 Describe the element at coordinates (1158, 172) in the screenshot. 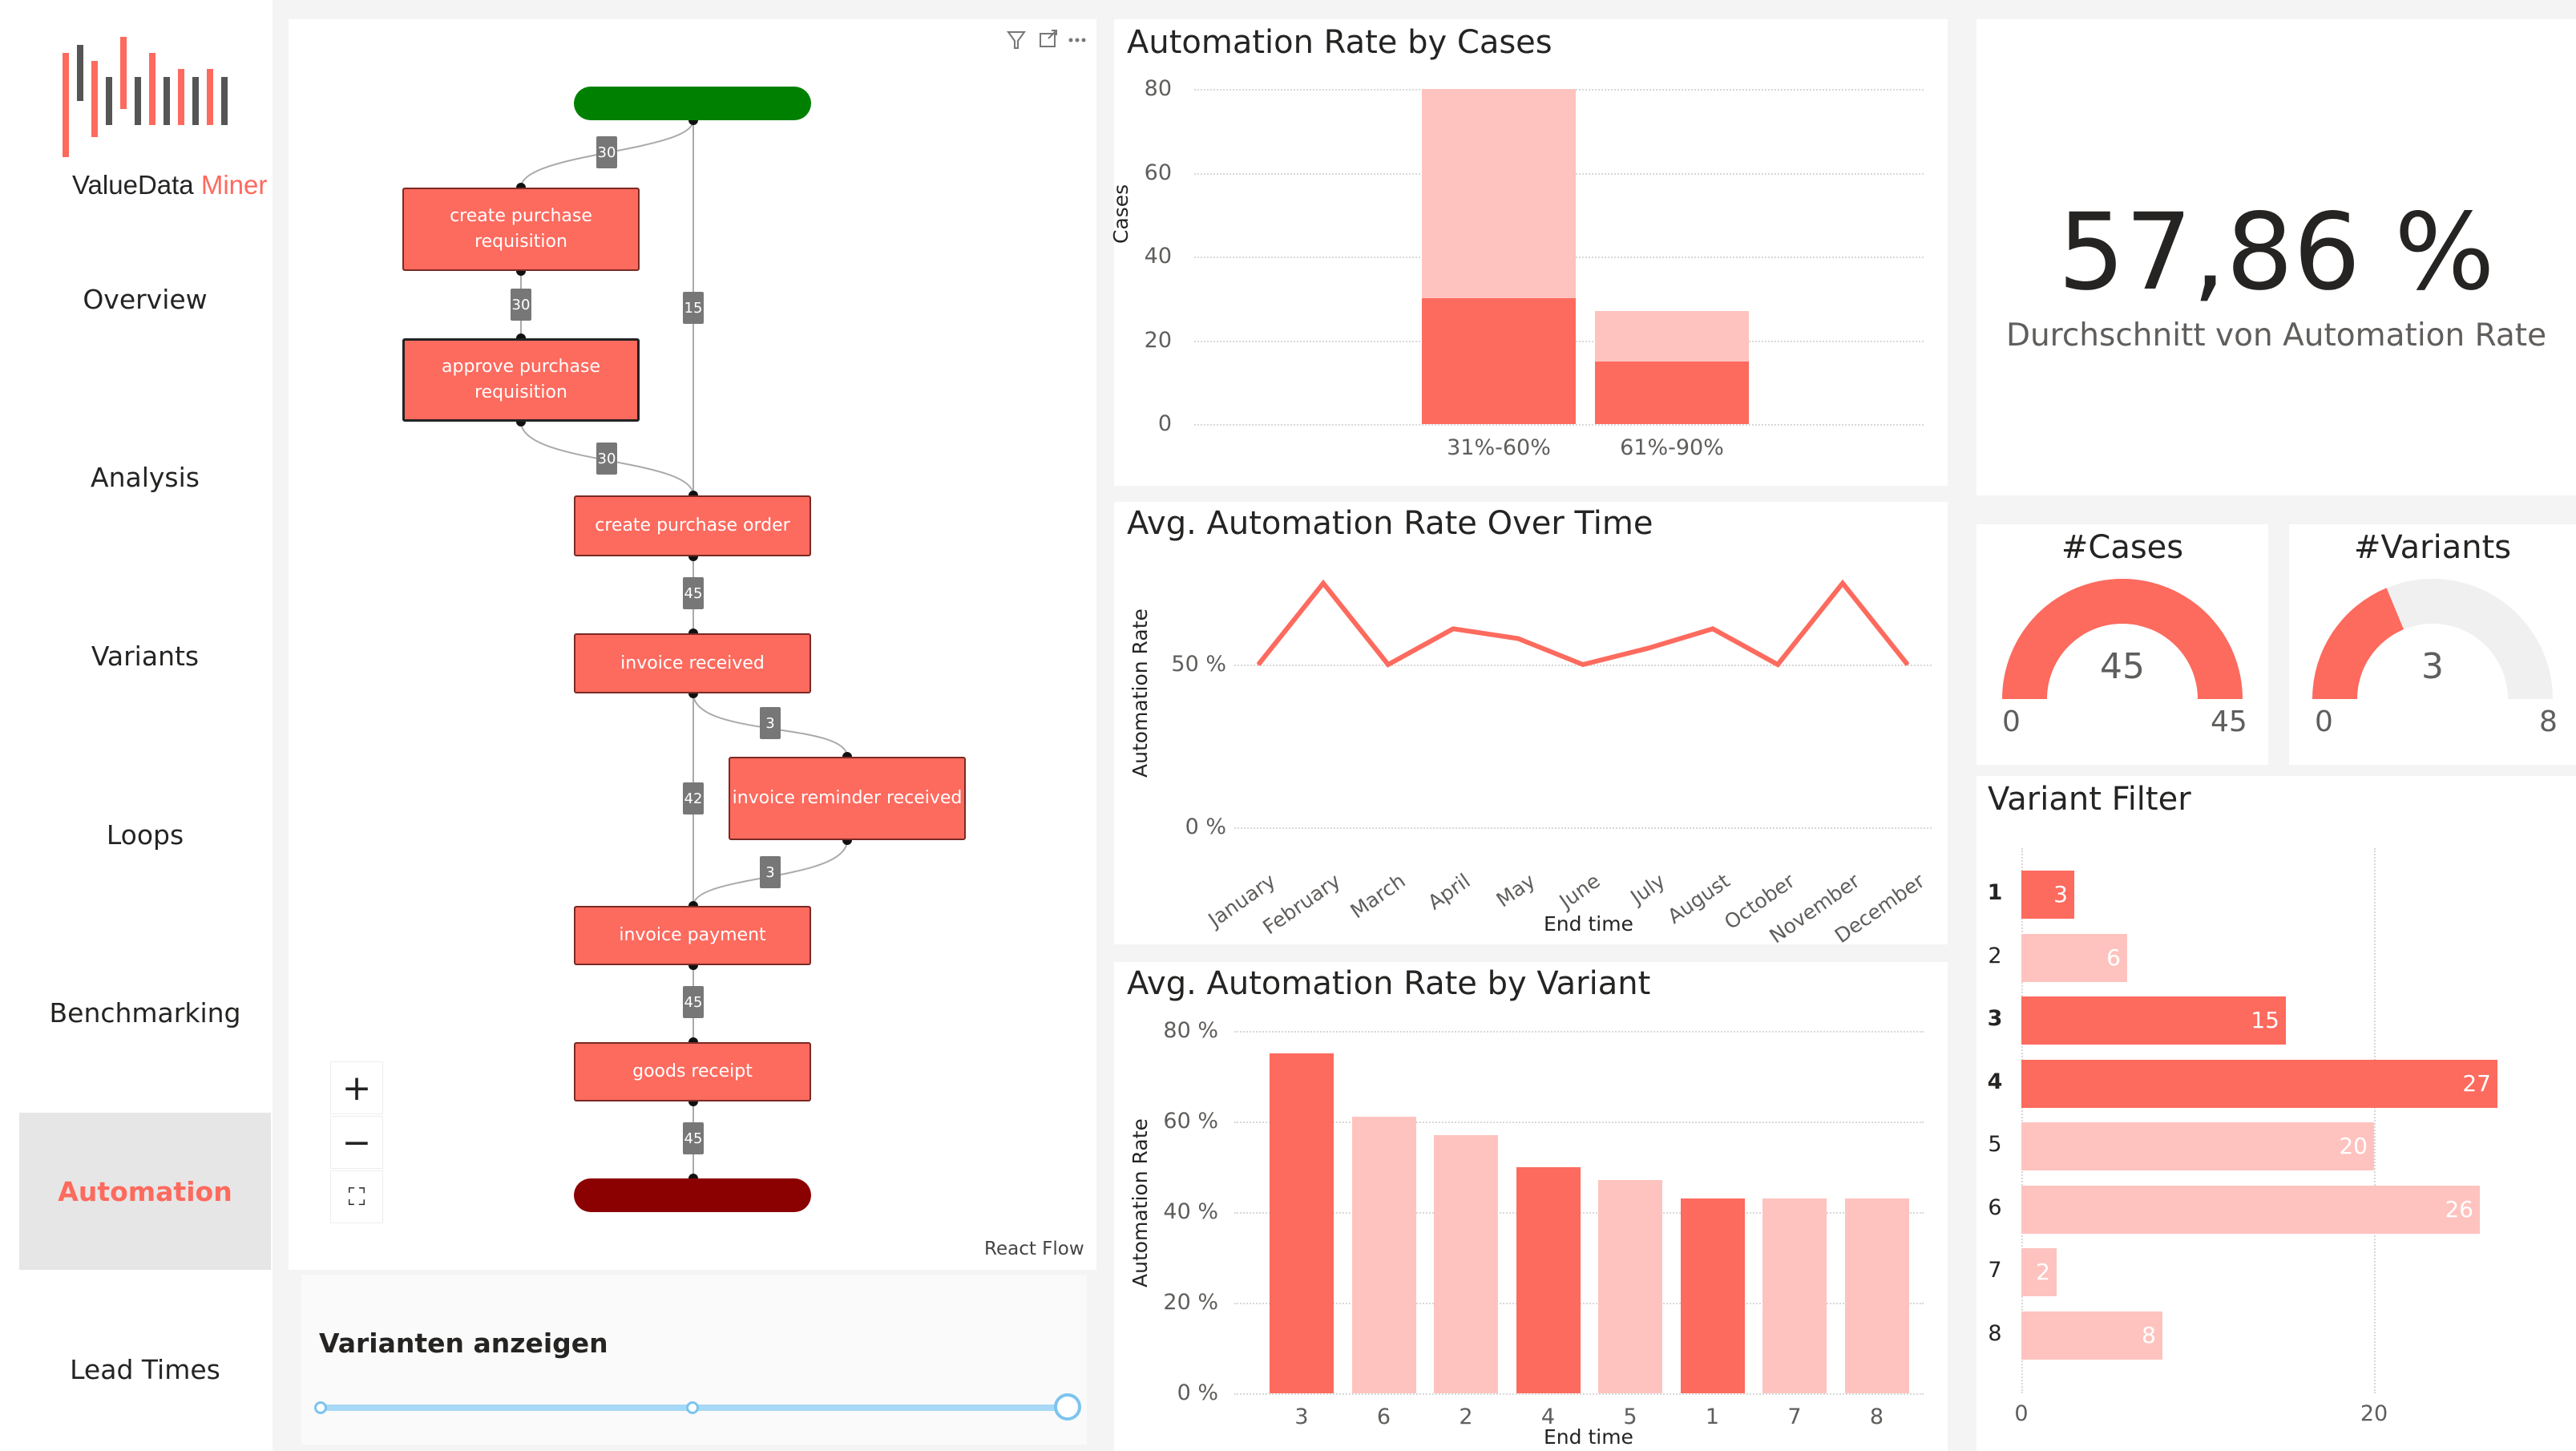

I see `y-tick-label: 60` at that location.